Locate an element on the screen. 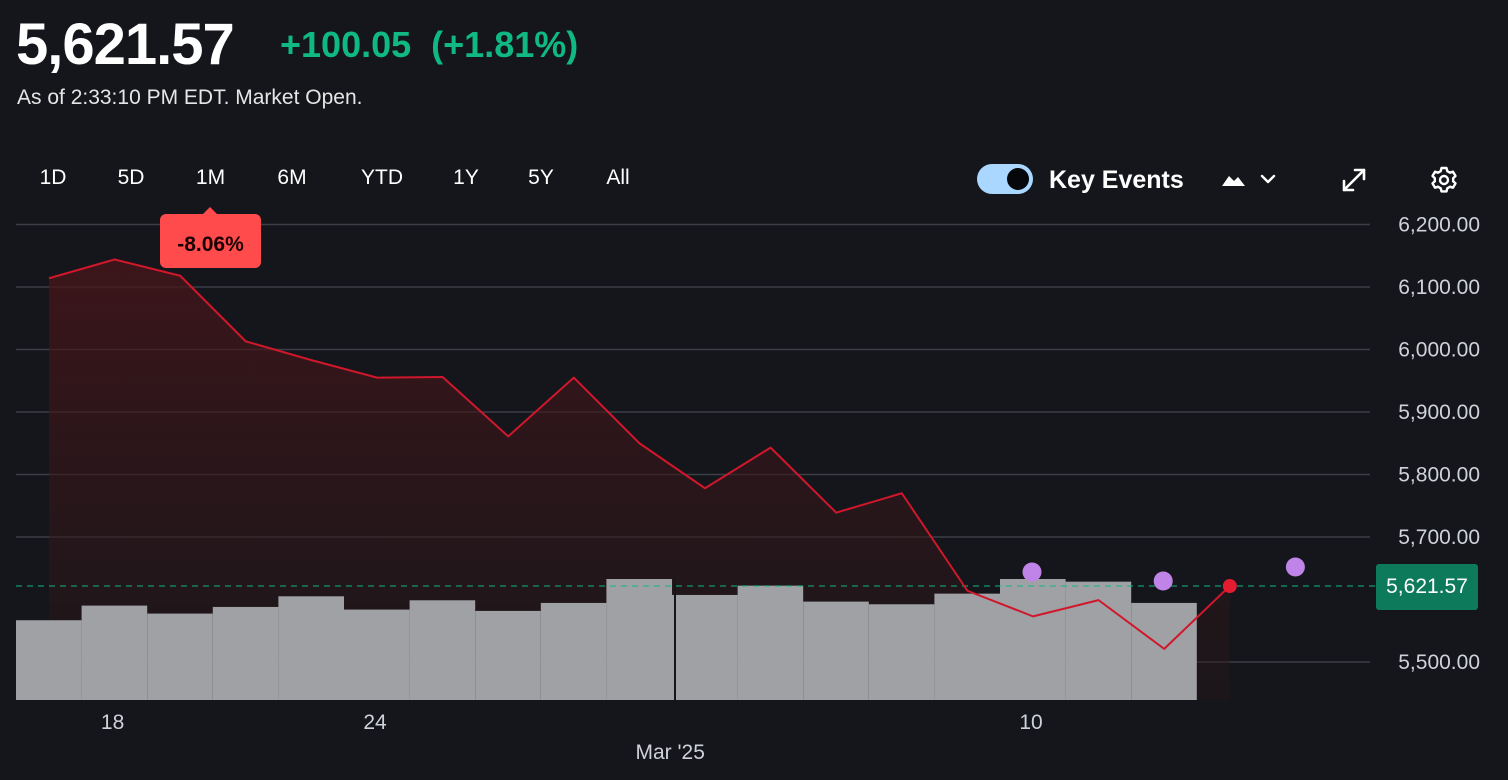 The image size is (1508, 780). current-price: 5,621.57 is located at coordinates (125, 44).